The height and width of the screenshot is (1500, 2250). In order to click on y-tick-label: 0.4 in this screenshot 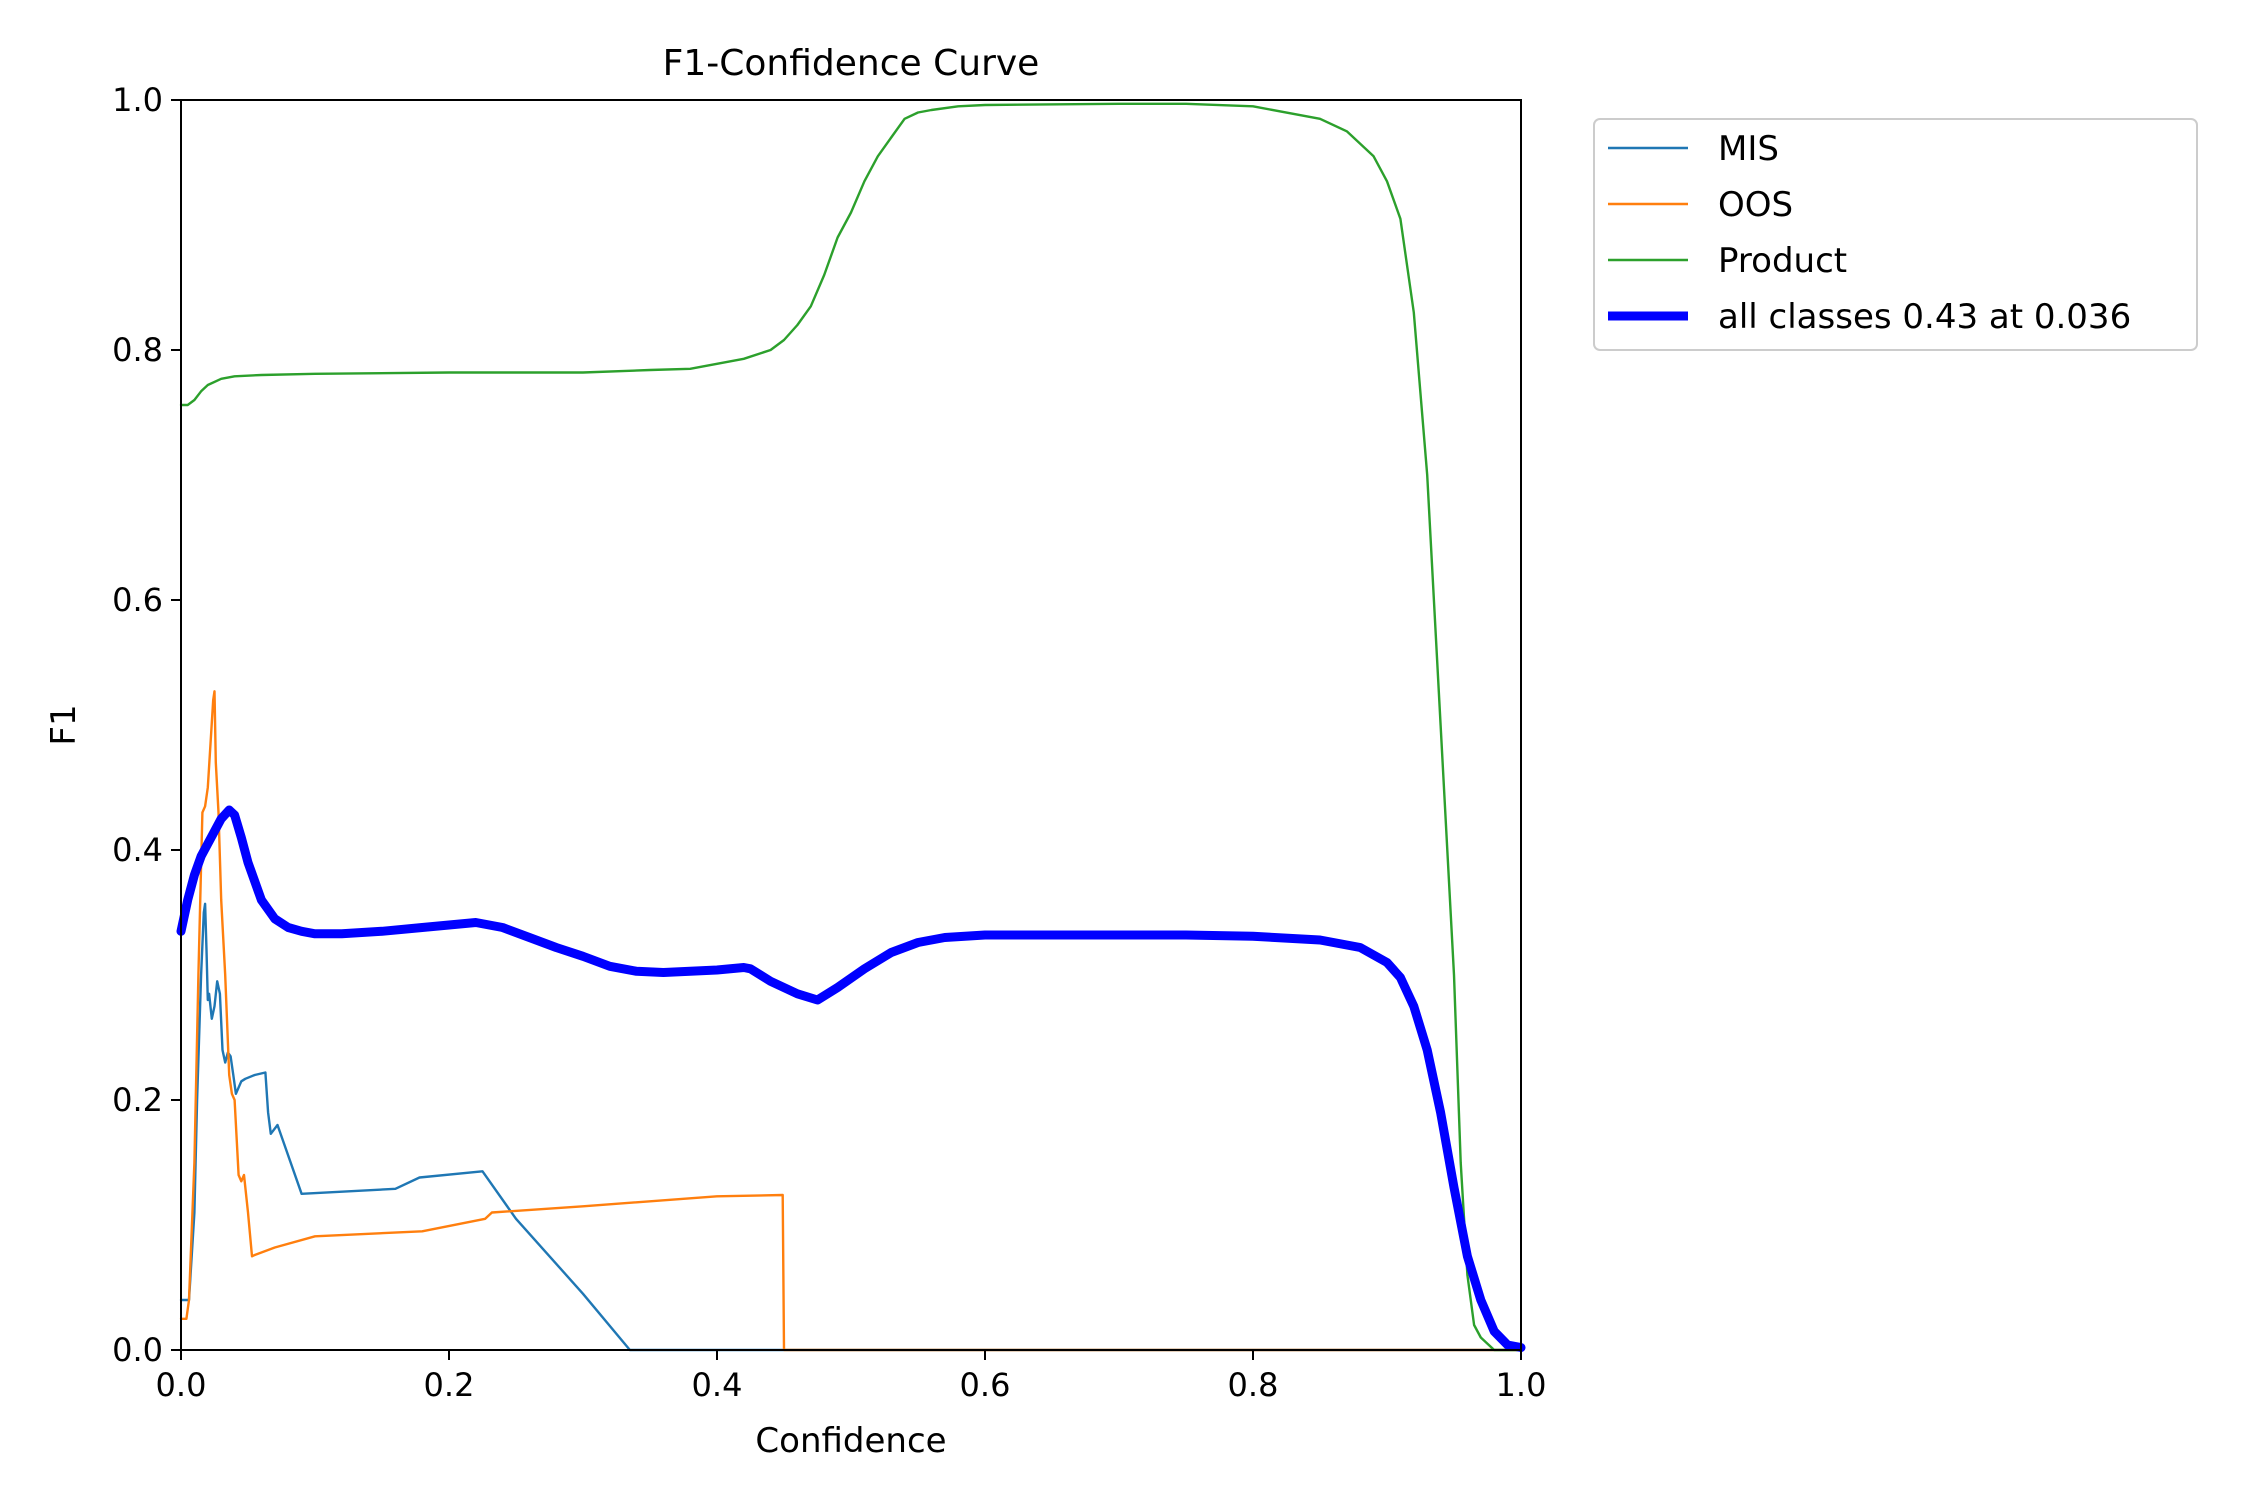, I will do `click(137, 850)`.